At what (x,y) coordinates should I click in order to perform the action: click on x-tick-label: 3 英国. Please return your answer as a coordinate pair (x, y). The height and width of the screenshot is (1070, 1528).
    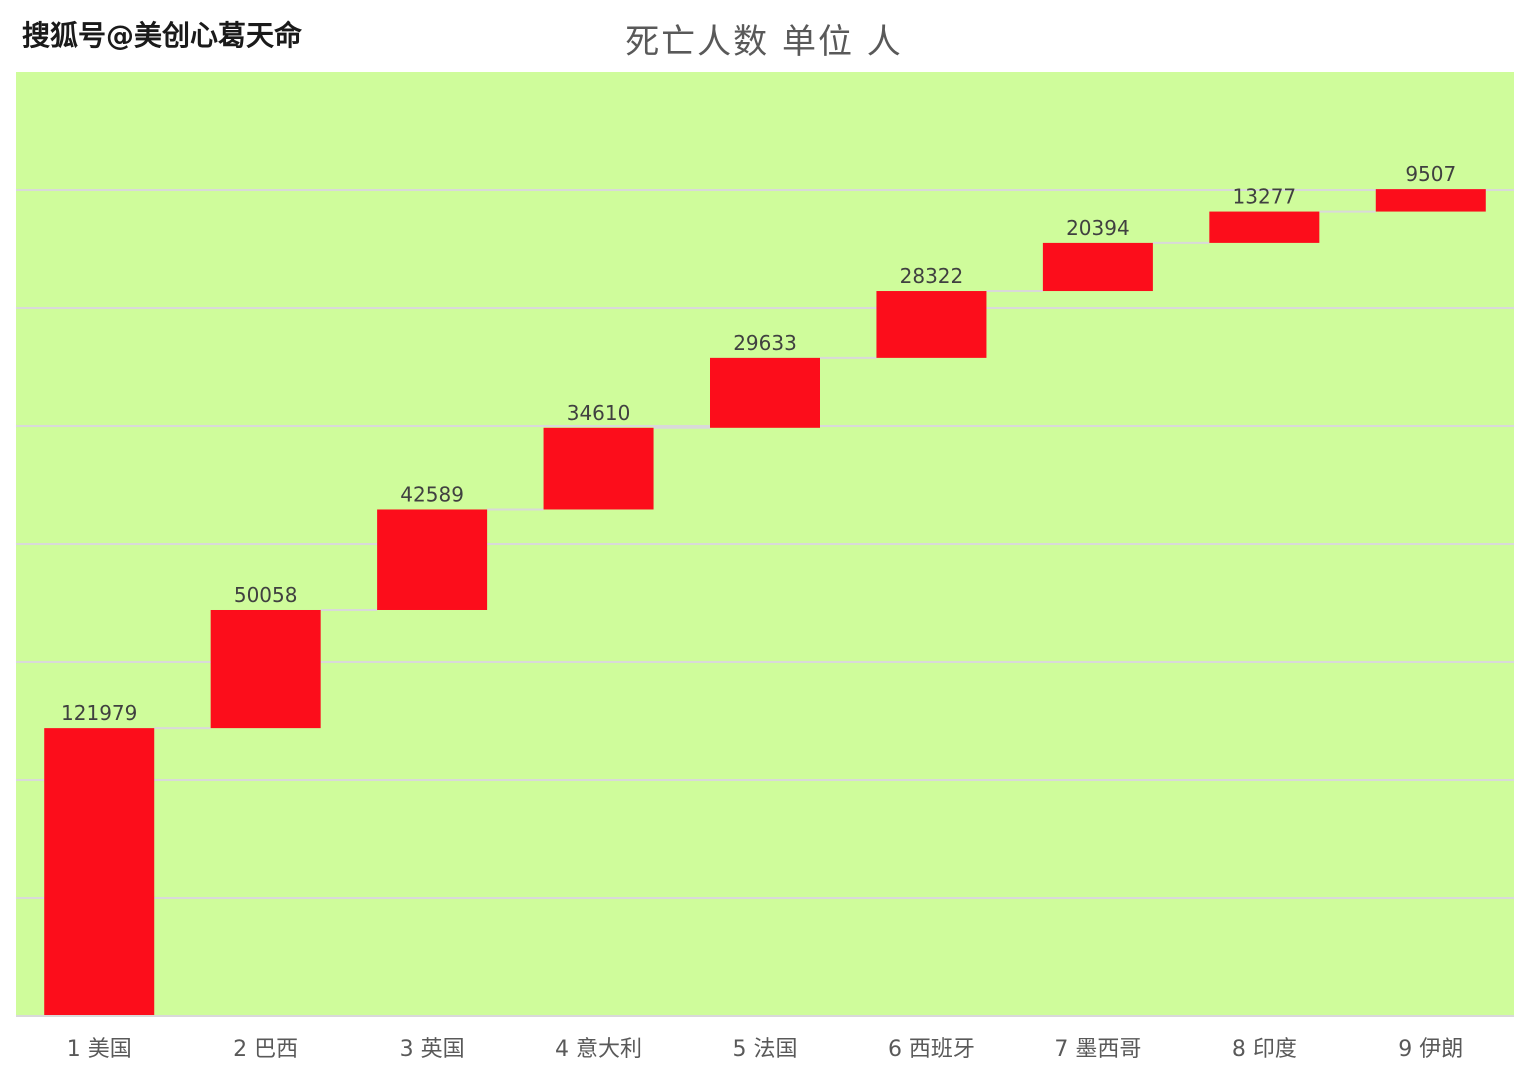
    Looking at the image, I should click on (432, 1049).